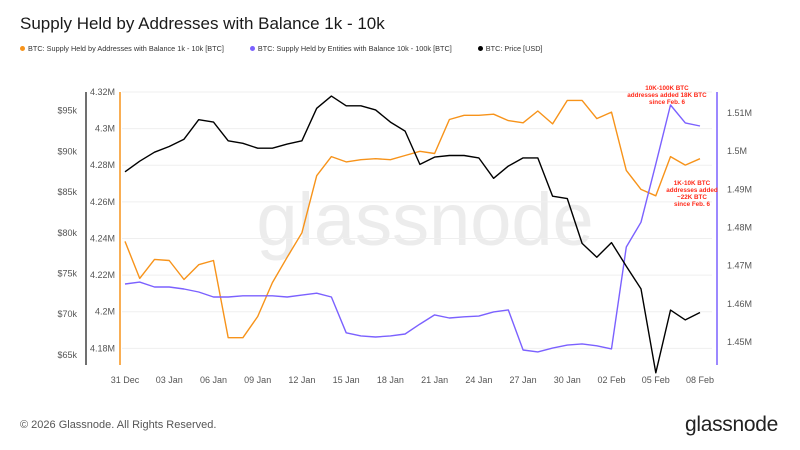 Image resolution: width=800 pixels, height=450 pixels. Describe the element at coordinates (102, 165) in the screenshot. I see `y-tick-label: 4.28M` at that location.